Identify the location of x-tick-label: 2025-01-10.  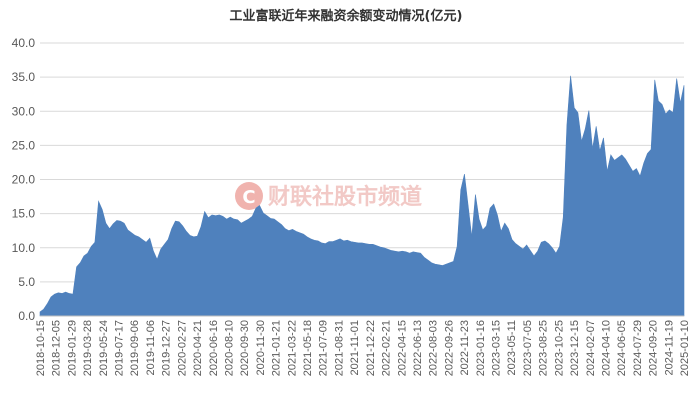
(685, 348).